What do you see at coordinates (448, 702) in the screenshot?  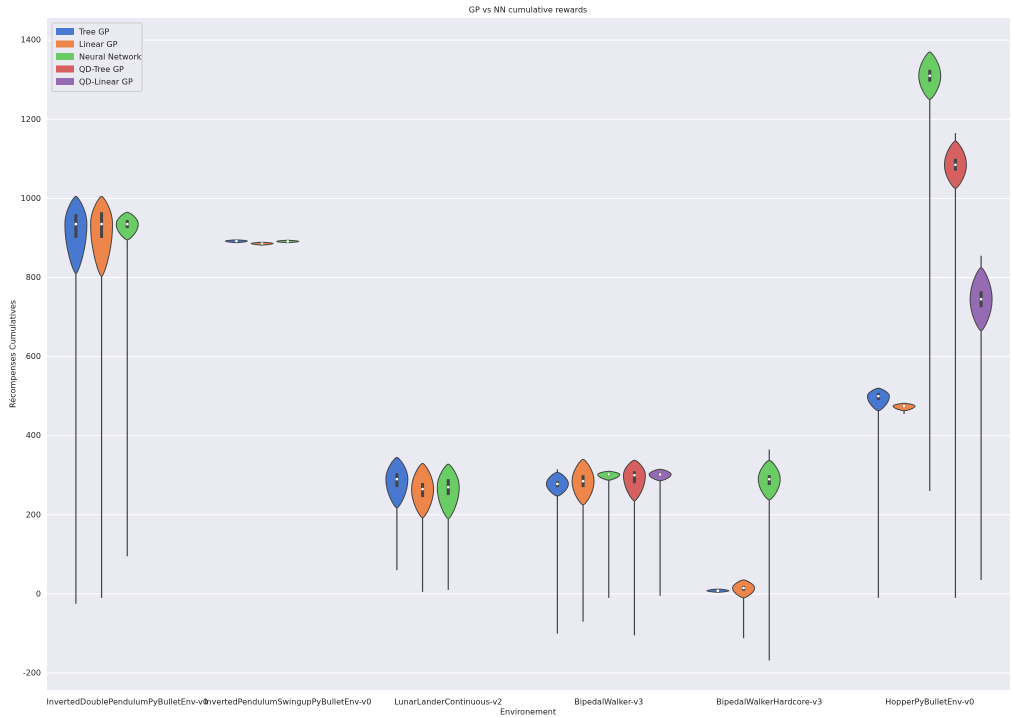 I see `x-tick-label: LunarLanderContinuous-v2` at bounding box center [448, 702].